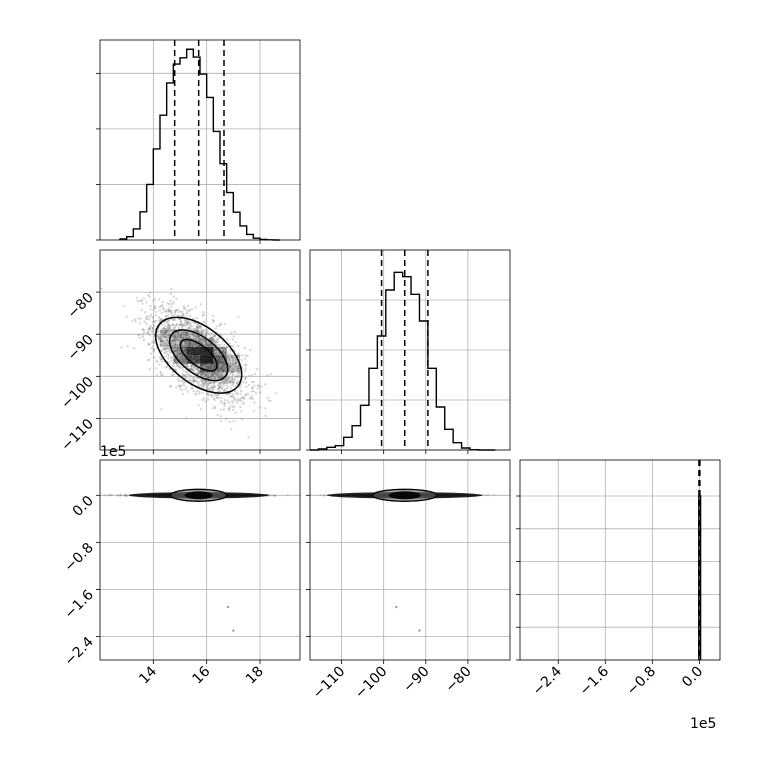  I want to click on y-tick-label-param3: −1.6, so click(78, 604).